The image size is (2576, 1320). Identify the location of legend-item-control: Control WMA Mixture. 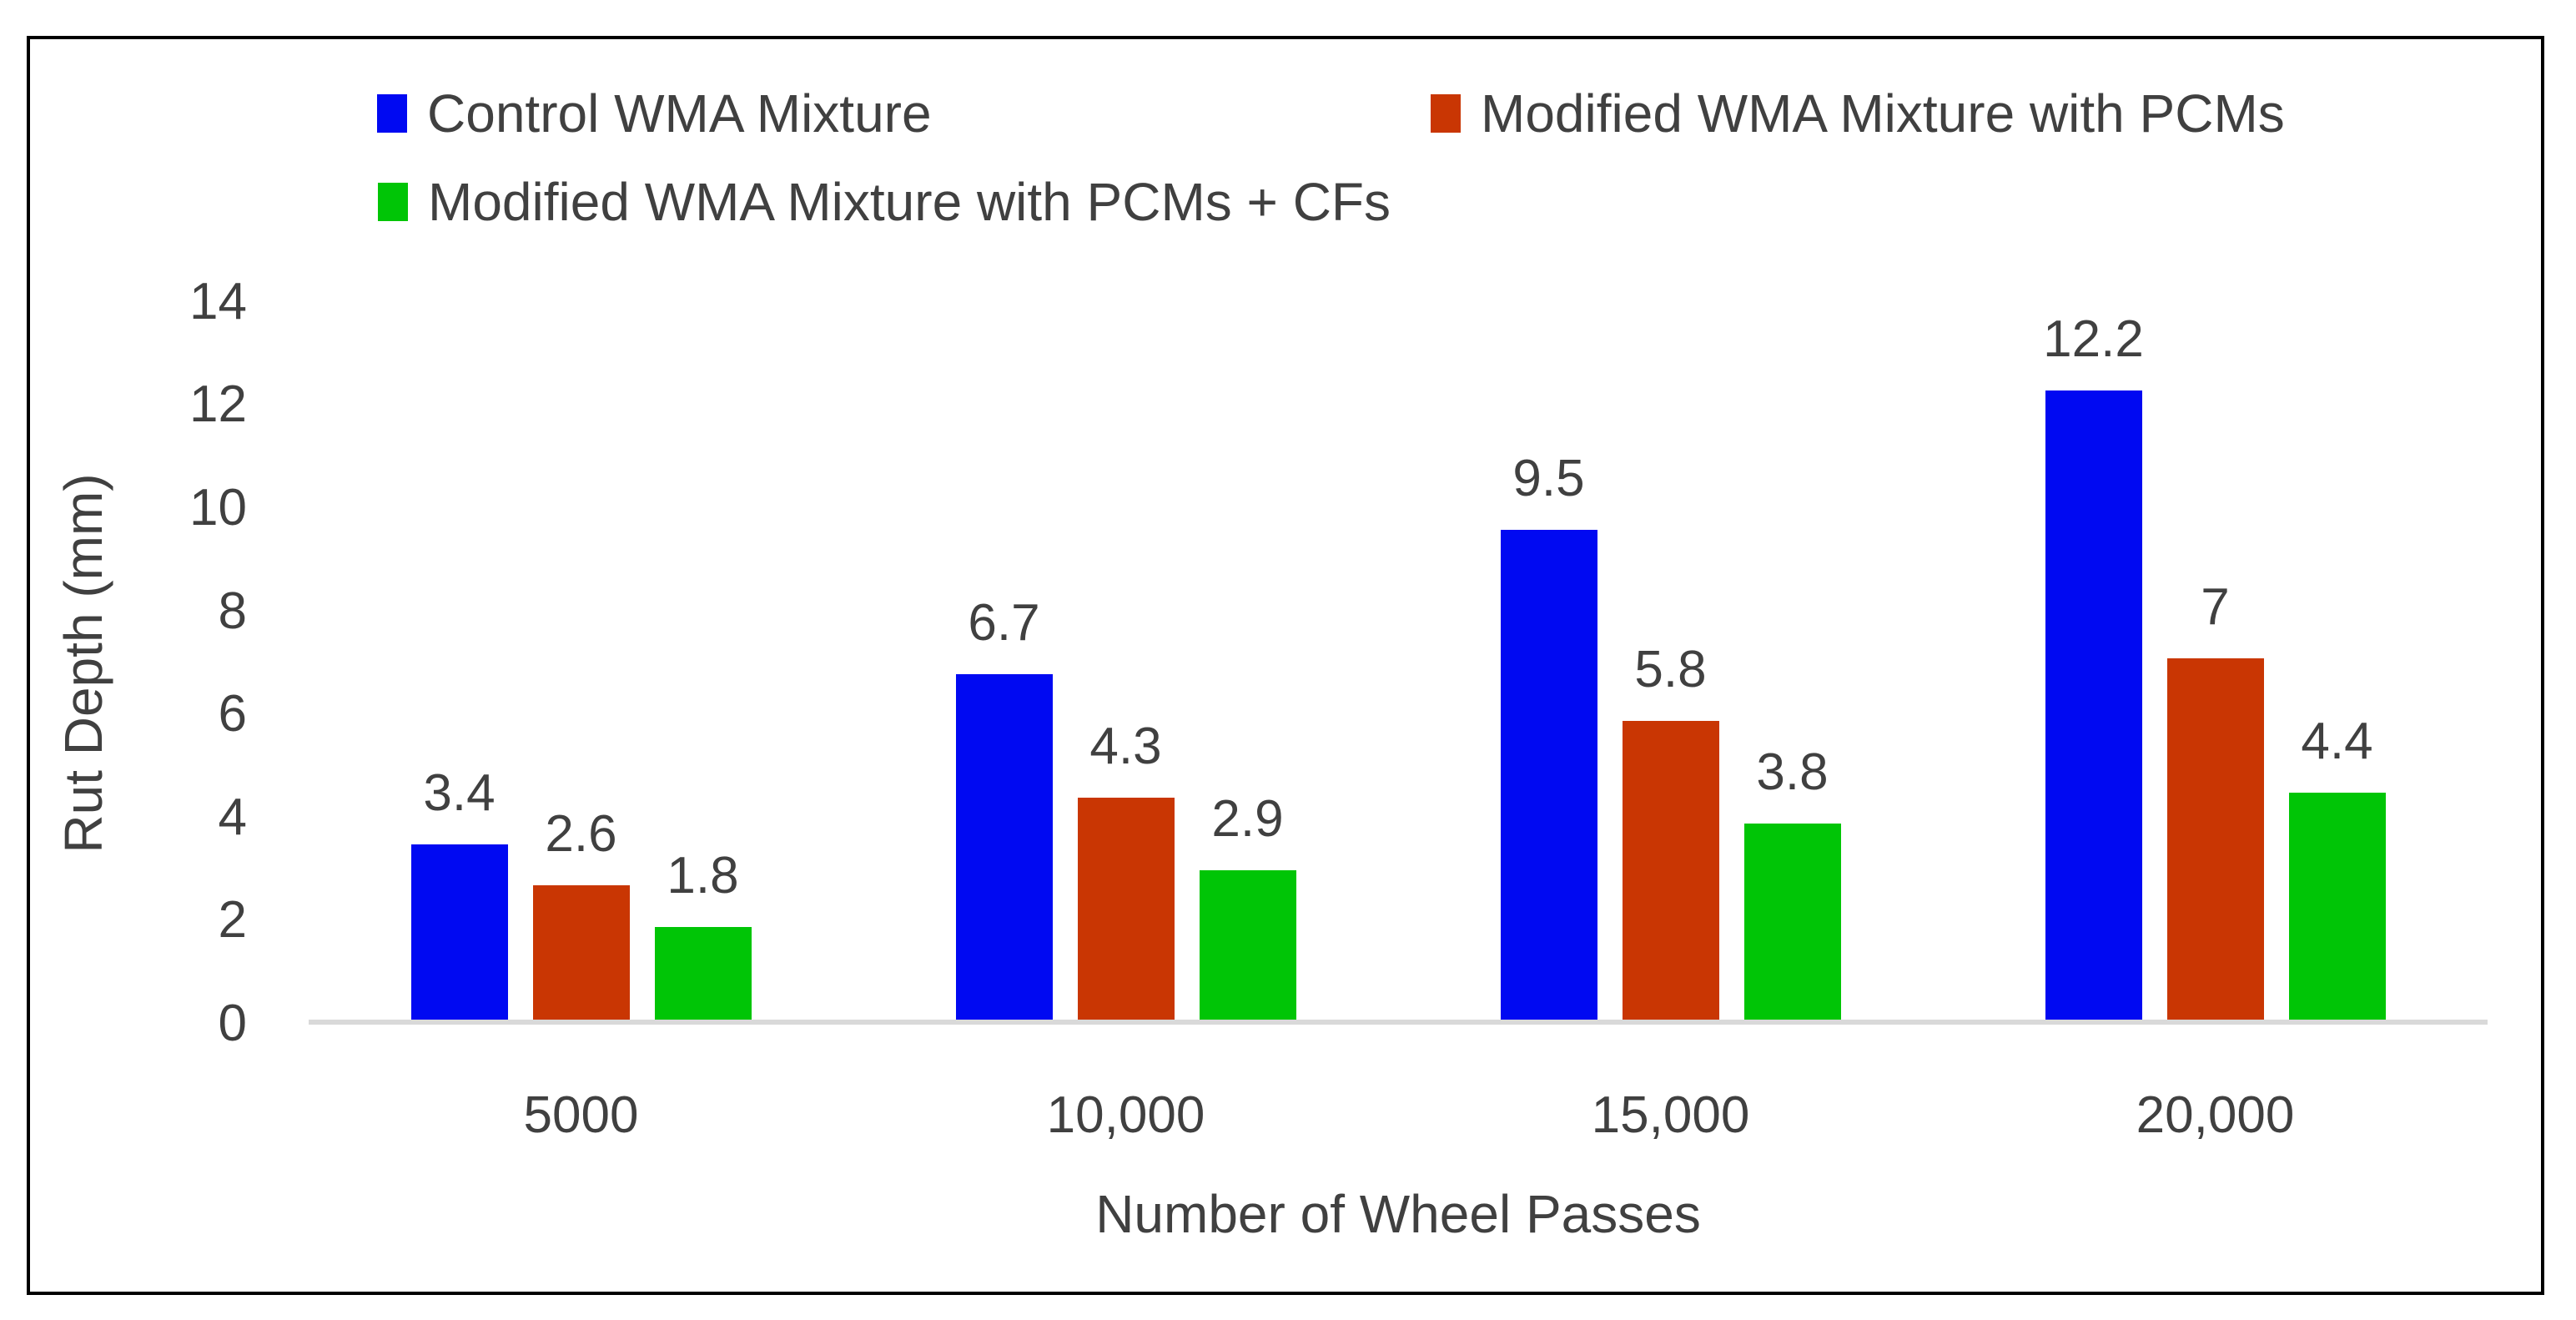
(654, 113).